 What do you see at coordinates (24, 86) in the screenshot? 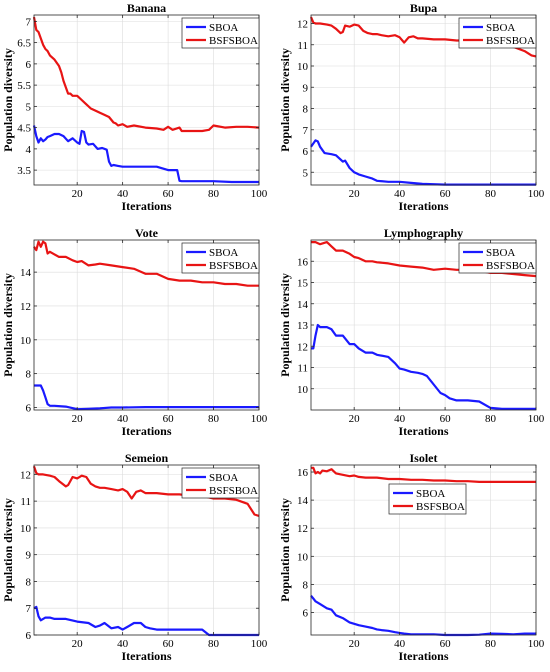
I see `y-tick-label: 5.5` at bounding box center [24, 86].